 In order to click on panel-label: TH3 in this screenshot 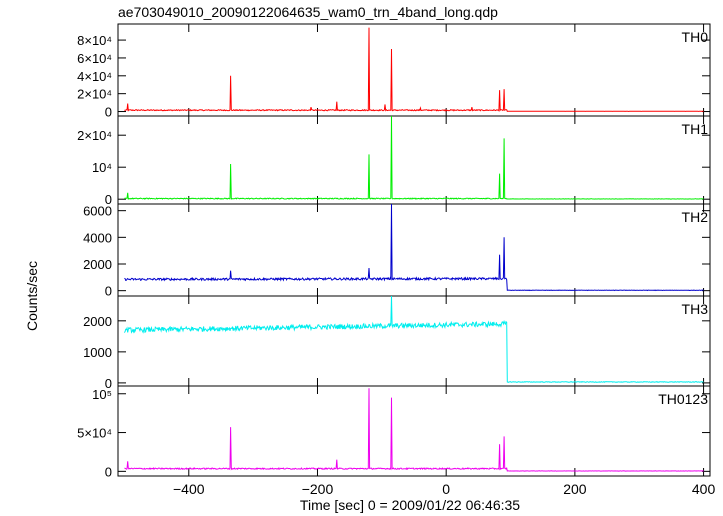, I will do `click(695, 309)`.